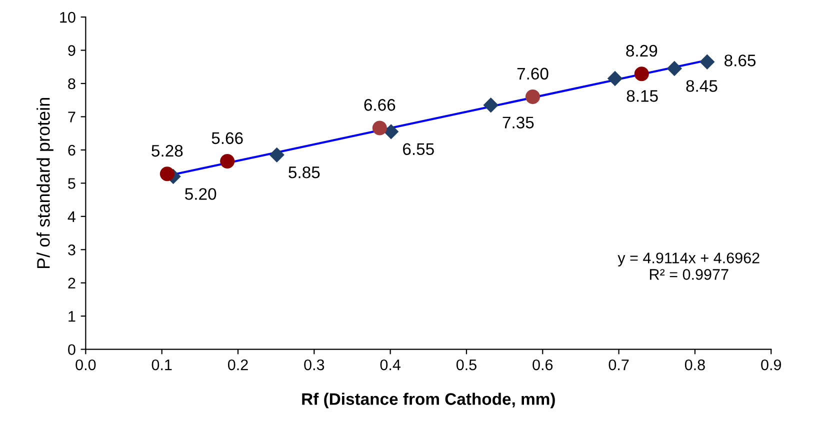 This screenshot has width=816, height=426. I want to click on x-tick-label: 0.1, so click(162, 364).